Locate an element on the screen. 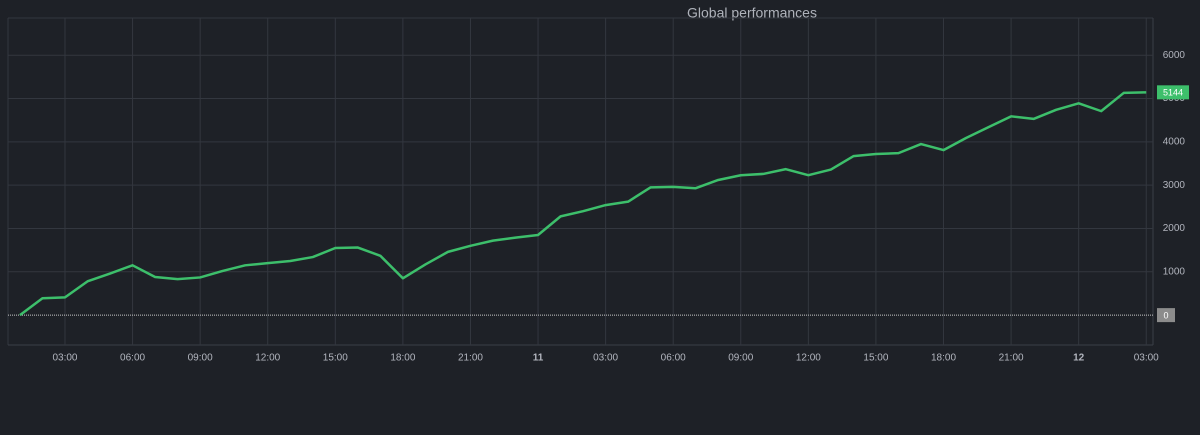  x-tick-label: 12 is located at coordinates (1079, 358).